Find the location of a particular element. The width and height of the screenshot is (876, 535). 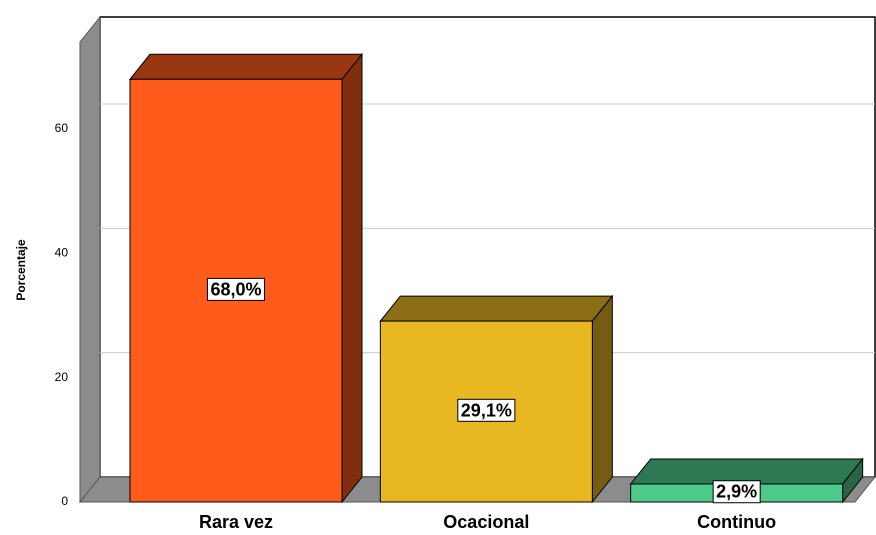

value-label: 29,1% is located at coordinates (486, 410).